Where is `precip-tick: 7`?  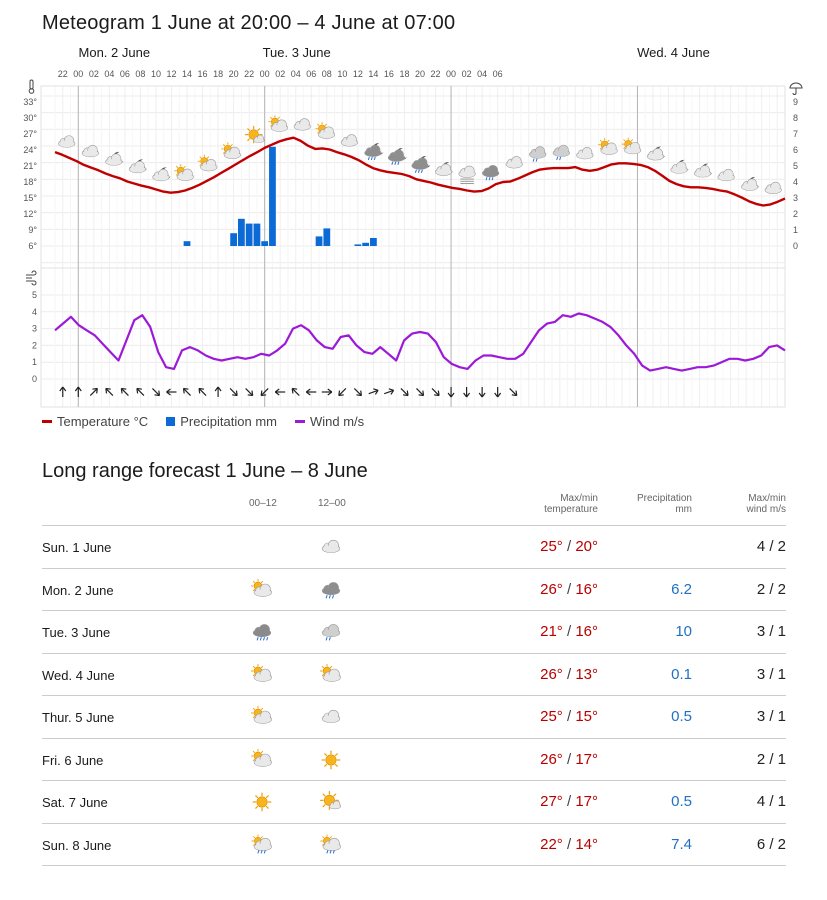 precip-tick: 7 is located at coordinates (795, 134).